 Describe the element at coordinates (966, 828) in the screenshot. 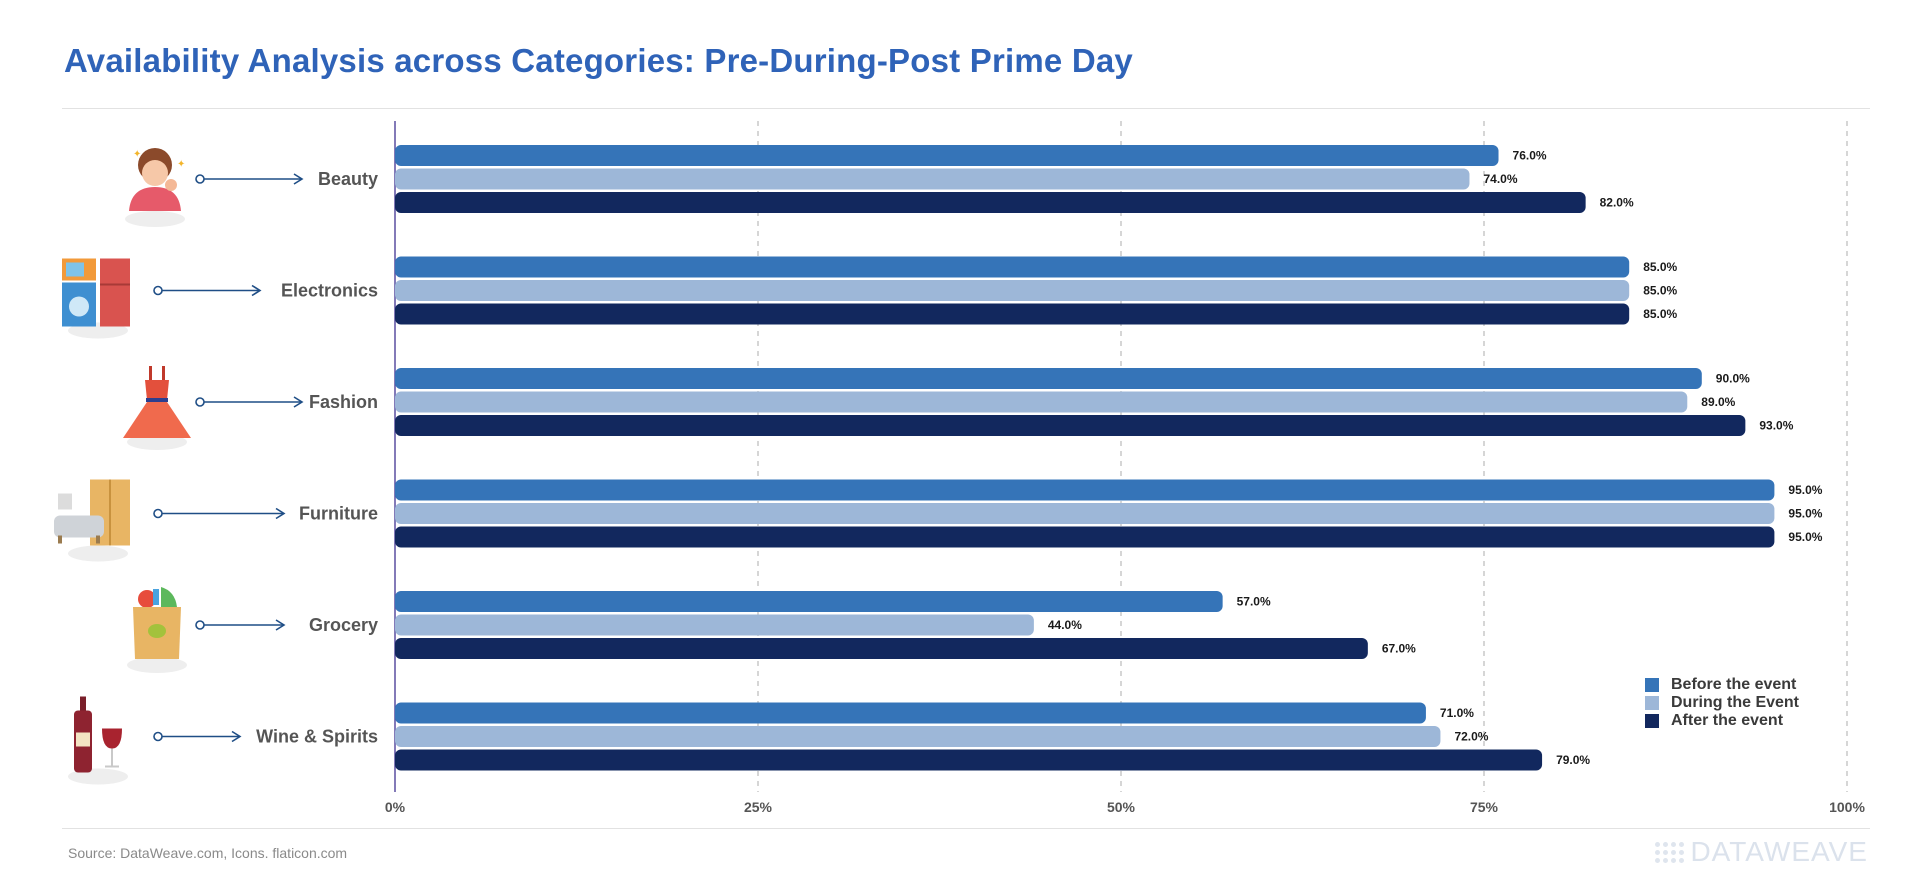

I see `footer-divider` at that location.